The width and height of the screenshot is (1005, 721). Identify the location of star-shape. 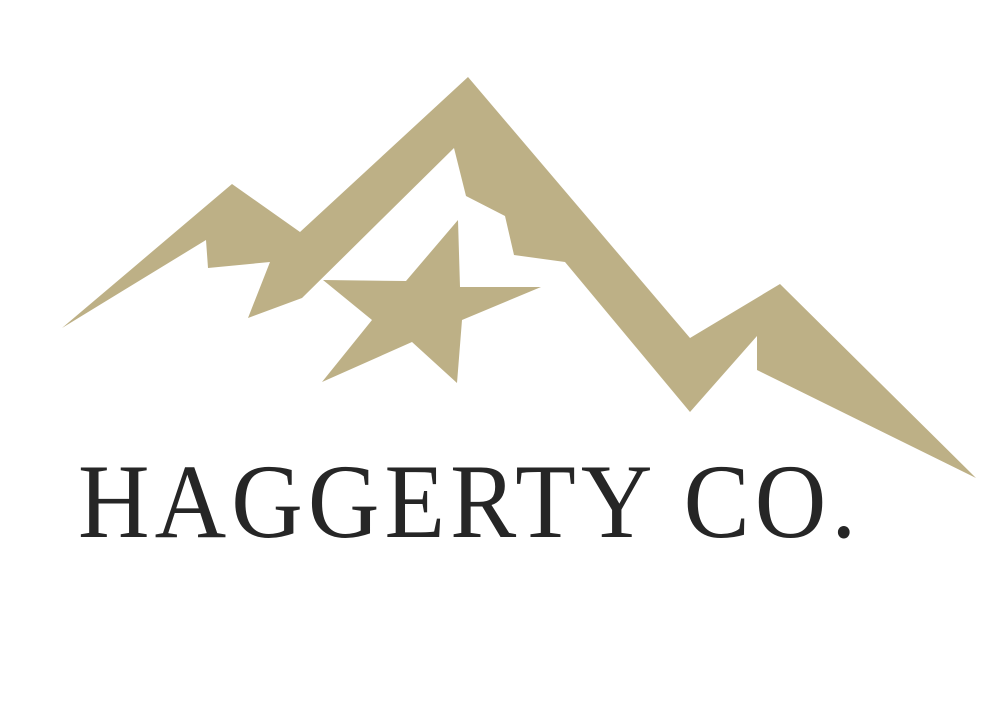
(431, 301).